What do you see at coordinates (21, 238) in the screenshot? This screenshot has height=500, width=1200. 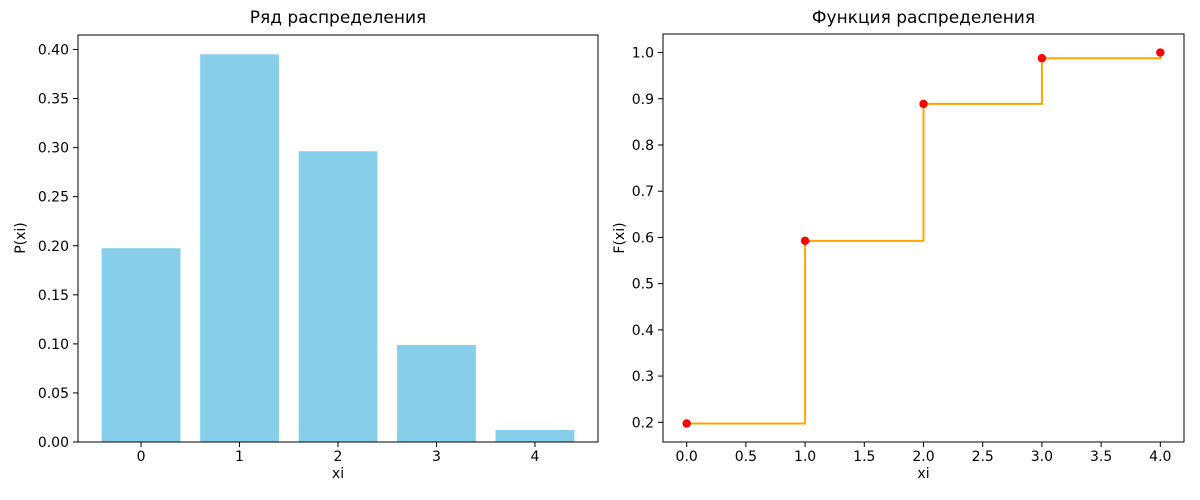 I see `bar-chart-y-axis-label: P(xi)` at bounding box center [21, 238].